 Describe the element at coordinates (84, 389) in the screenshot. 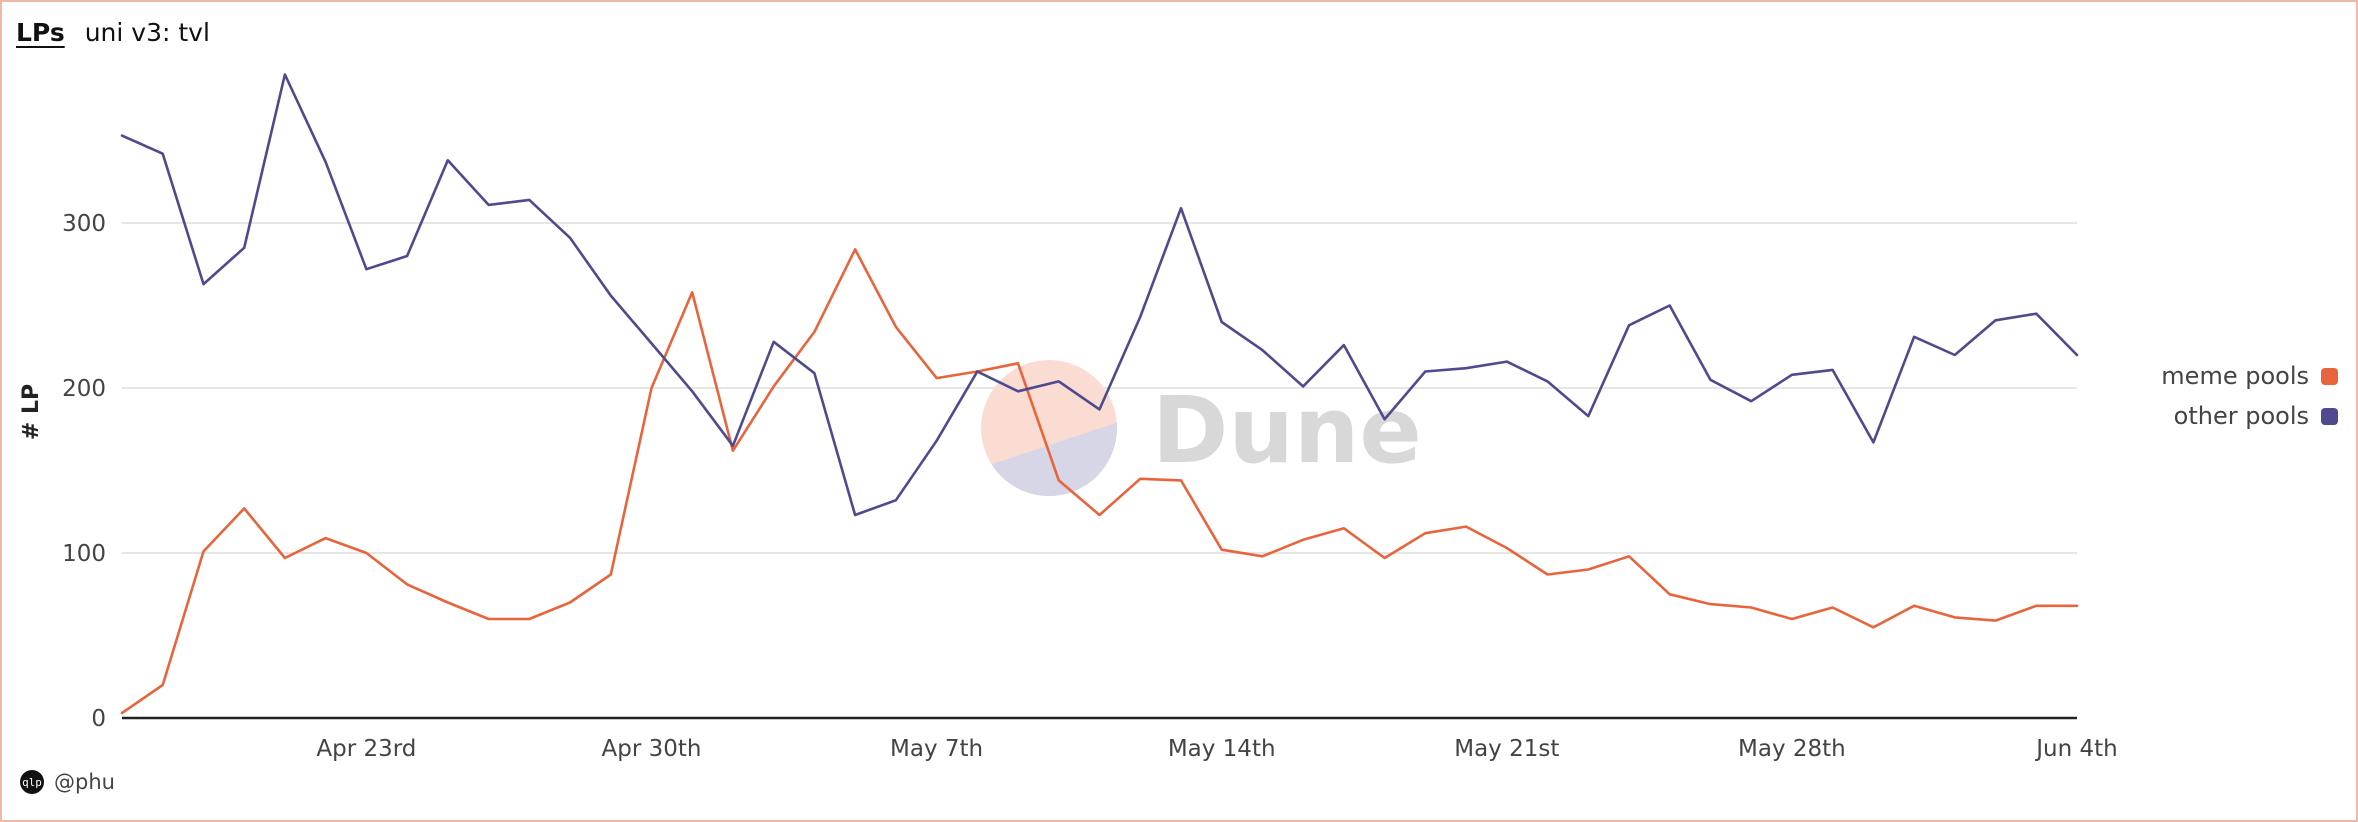

I see `y-tick-label: 200` at that location.